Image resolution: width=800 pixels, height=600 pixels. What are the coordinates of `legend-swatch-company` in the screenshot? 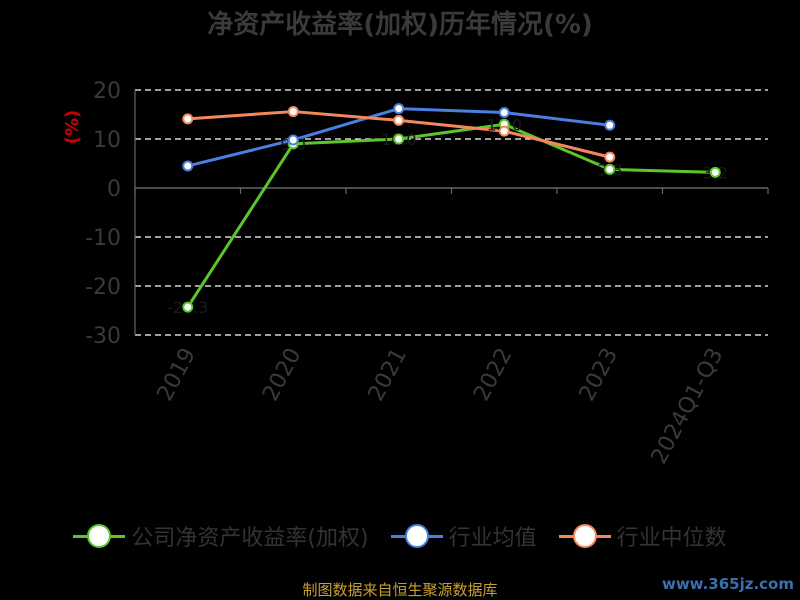 It's located at (99, 536).